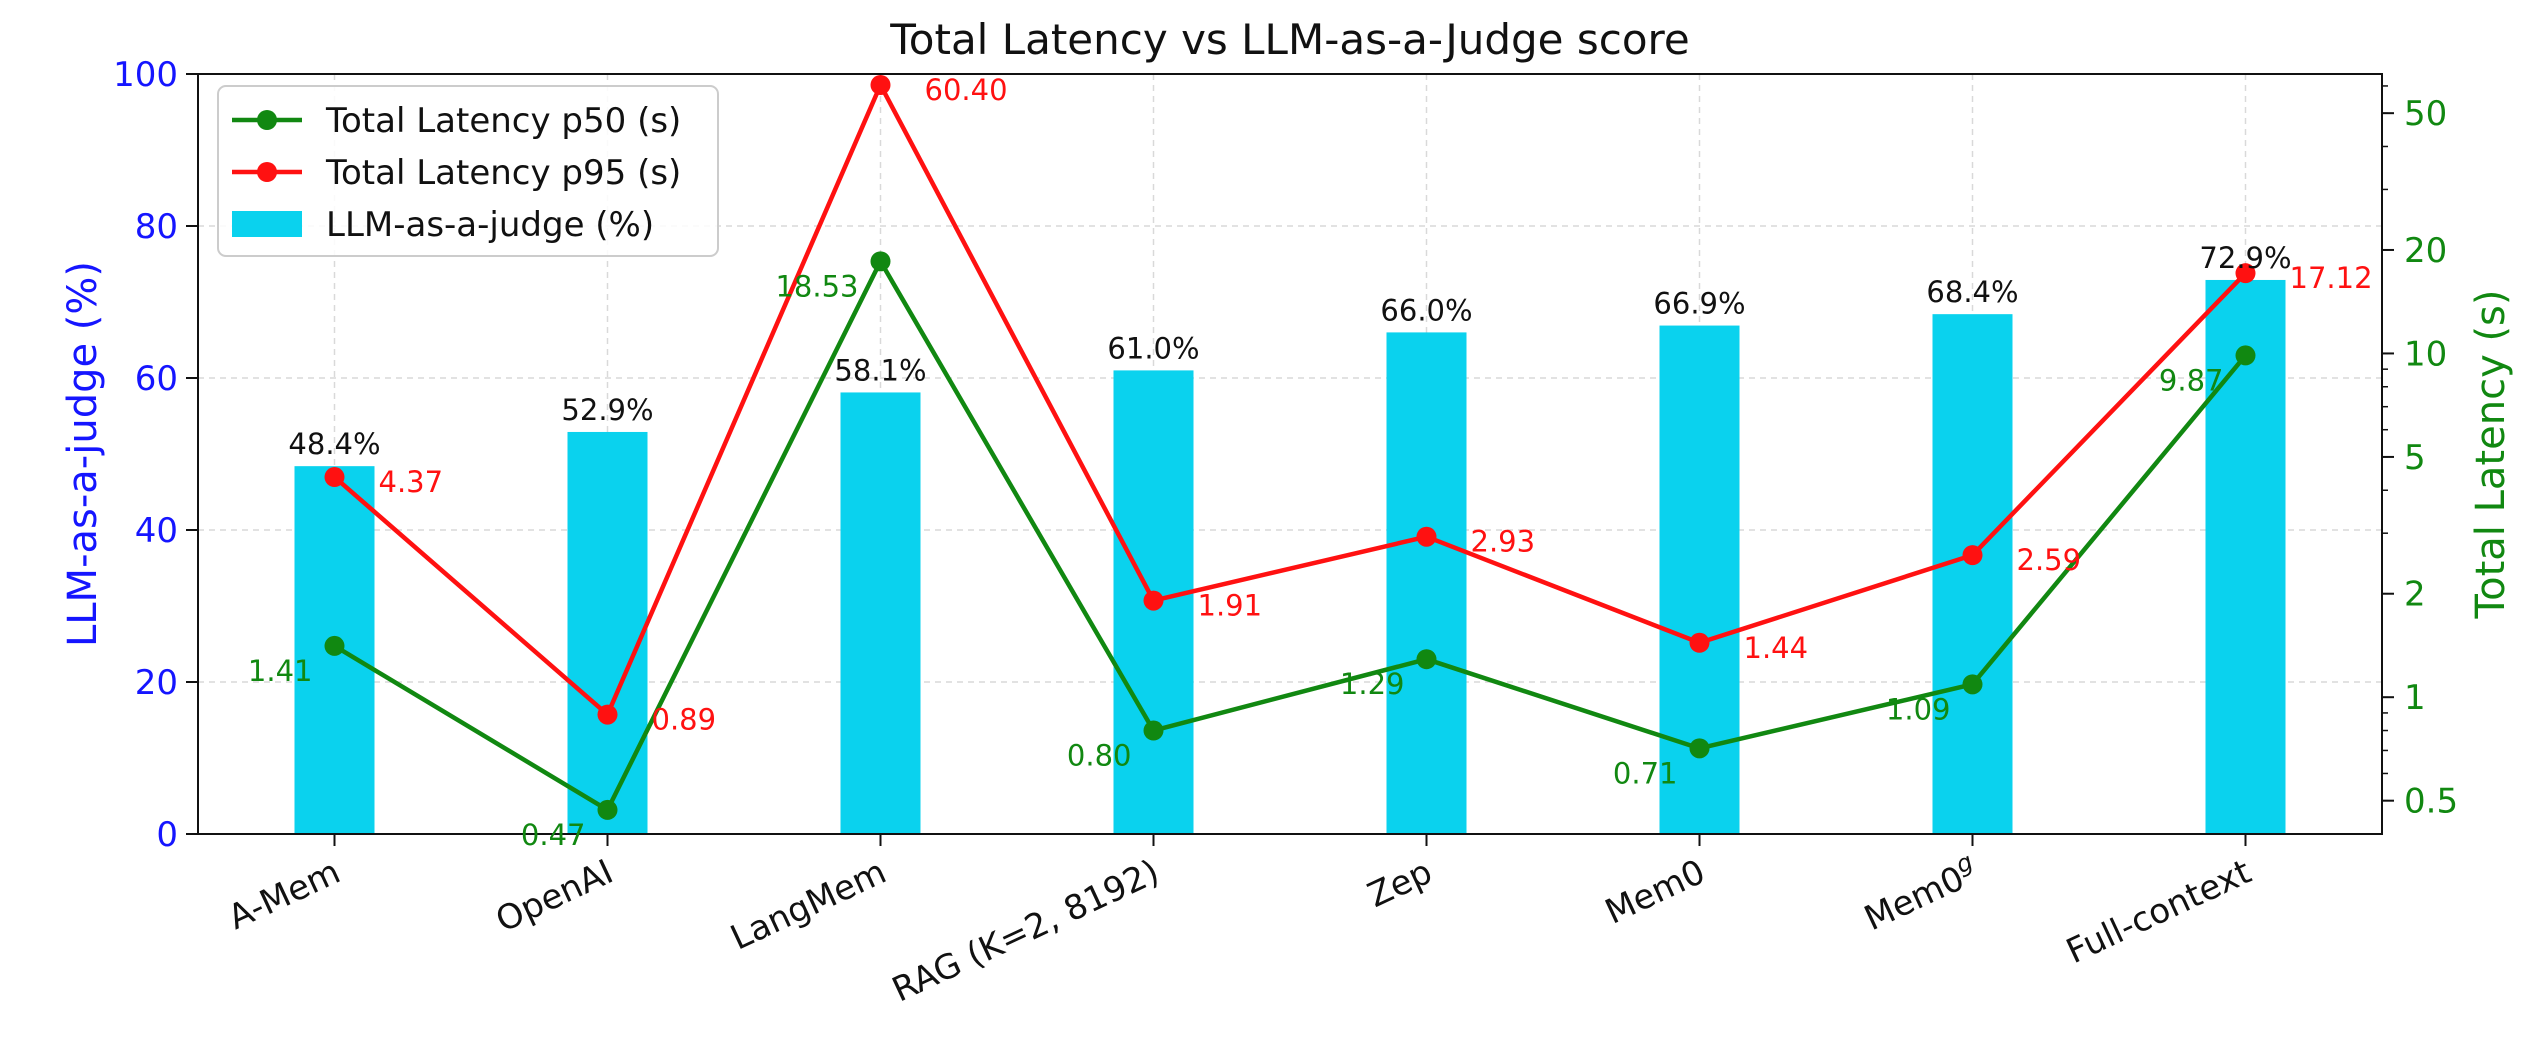 Image resolution: width=2544 pixels, height=1044 pixels. What do you see at coordinates (2491, 454) in the screenshot?
I see `right-axis-label: Total Latency (s)` at bounding box center [2491, 454].